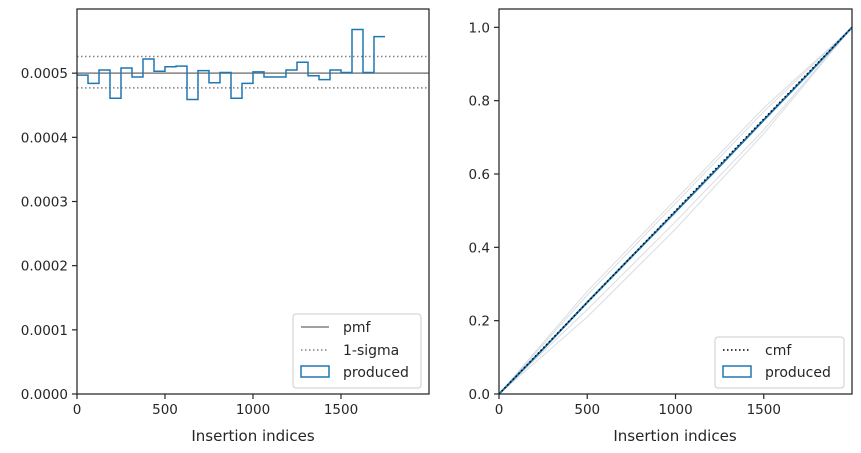  I want to click on cmf-y-tick-label: 0.6, so click(479, 175).